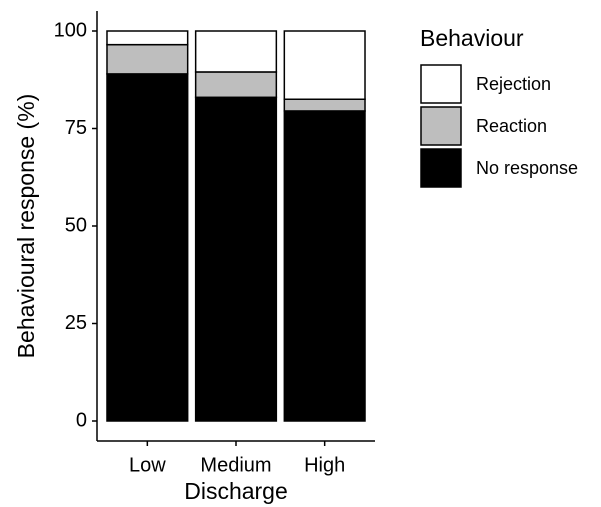 This screenshot has width=601, height=507. What do you see at coordinates (236, 491) in the screenshot?
I see `x-axis-title: Discharge` at bounding box center [236, 491].